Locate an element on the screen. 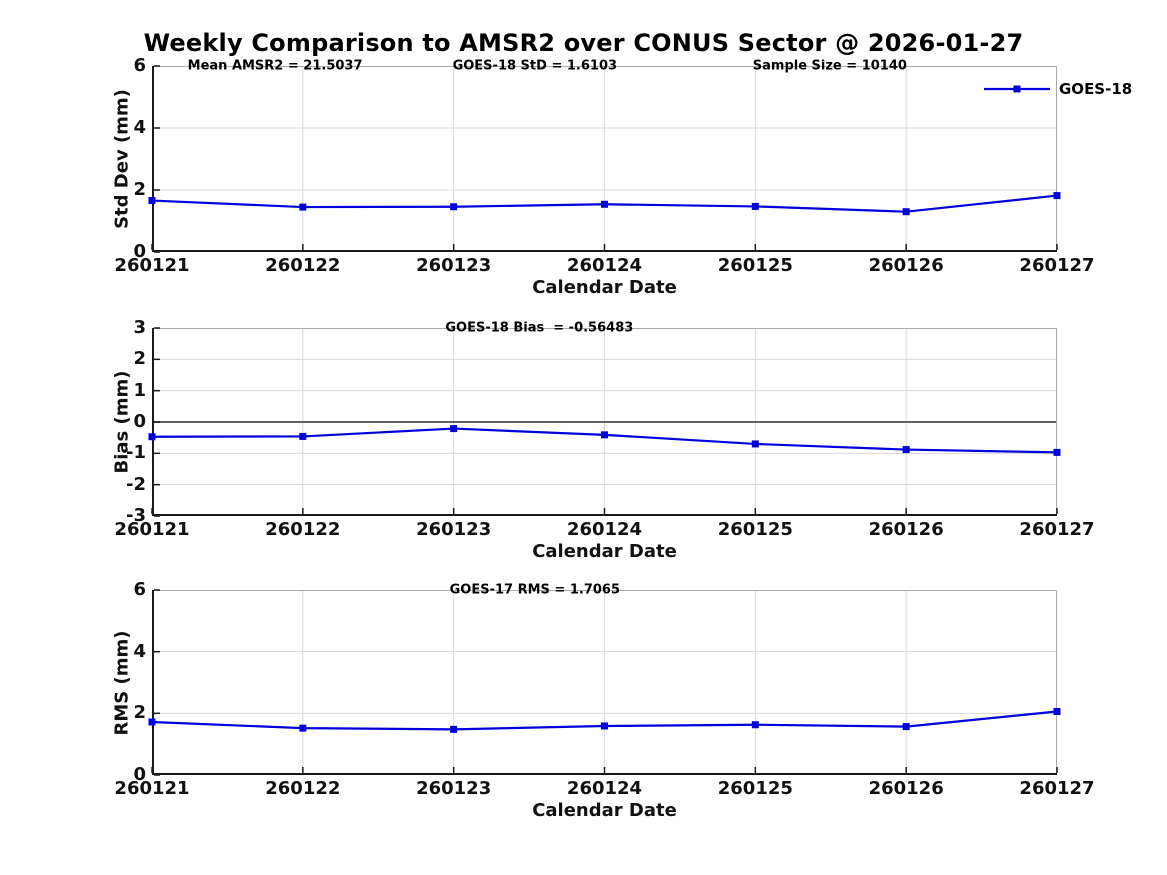 This screenshot has height=875, width=1167. legend-label: GOES-18 is located at coordinates (1096, 89).